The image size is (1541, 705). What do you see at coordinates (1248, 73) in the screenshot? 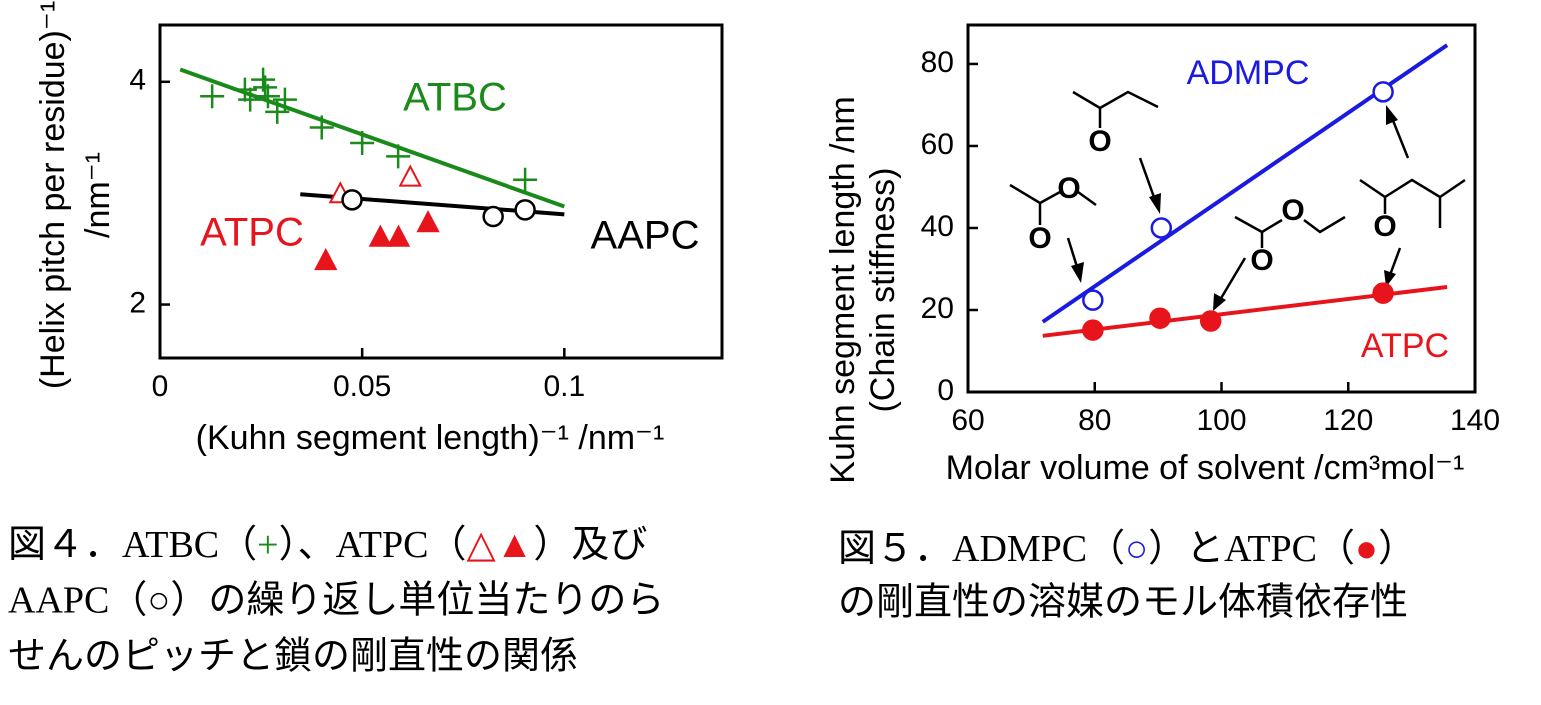
I see `series-label: ADMPC` at bounding box center [1248, 73].